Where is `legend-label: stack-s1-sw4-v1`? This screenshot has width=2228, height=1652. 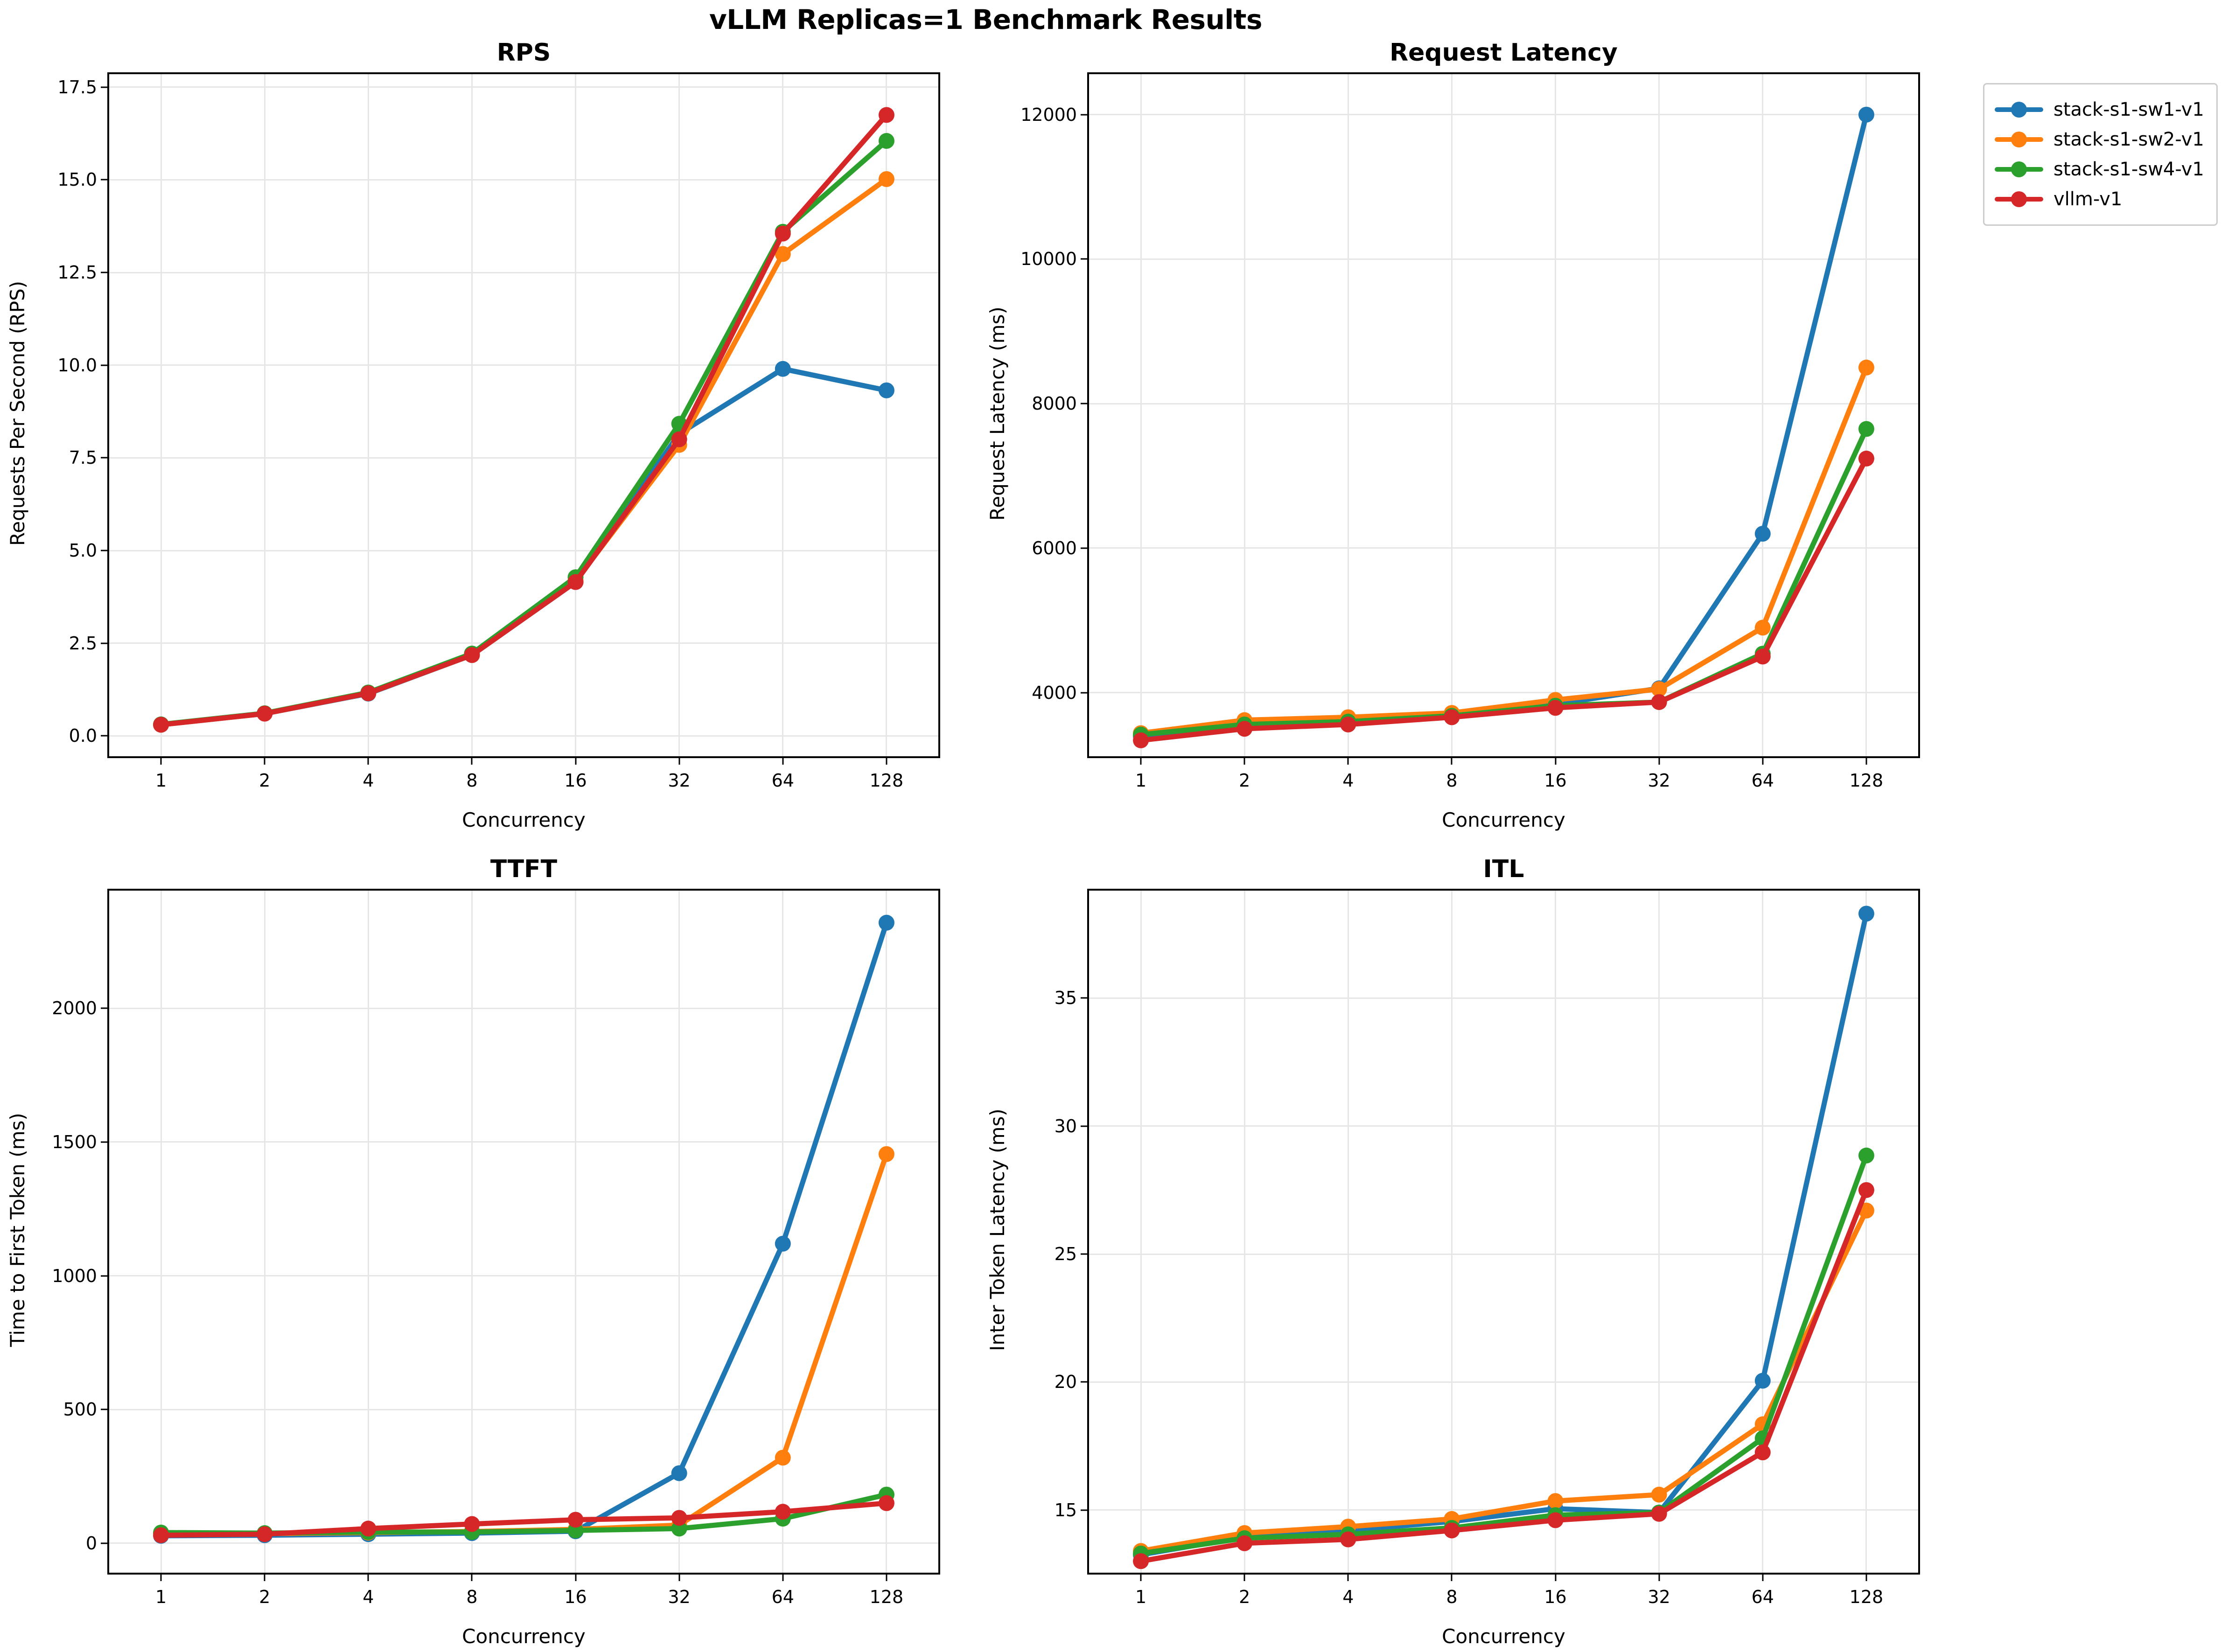 legend-label: stack-s1-sw4-v1 is located at coordinates (2128, 170).